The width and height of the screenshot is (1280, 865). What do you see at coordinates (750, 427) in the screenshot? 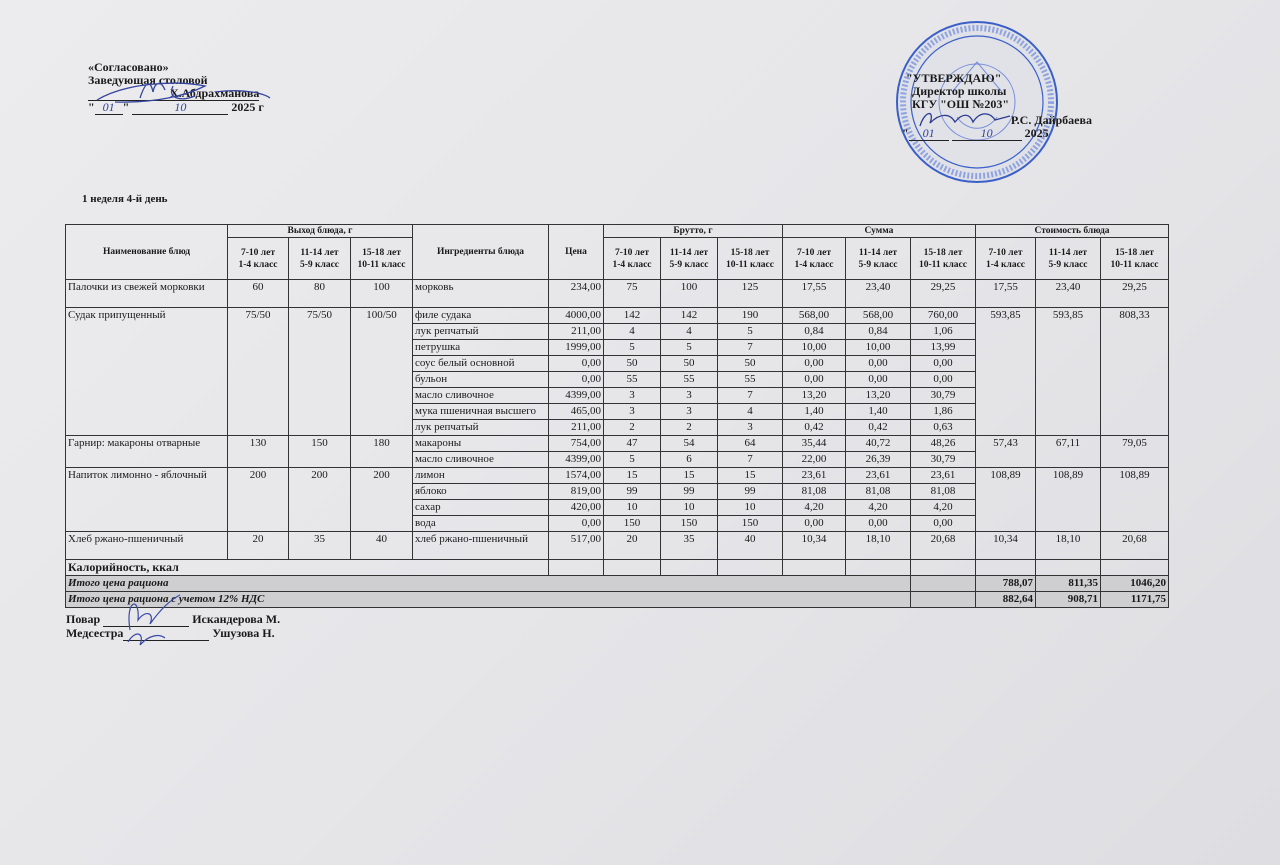
I see `ingredient-brutto: 3` at bounding box center [750, 427].